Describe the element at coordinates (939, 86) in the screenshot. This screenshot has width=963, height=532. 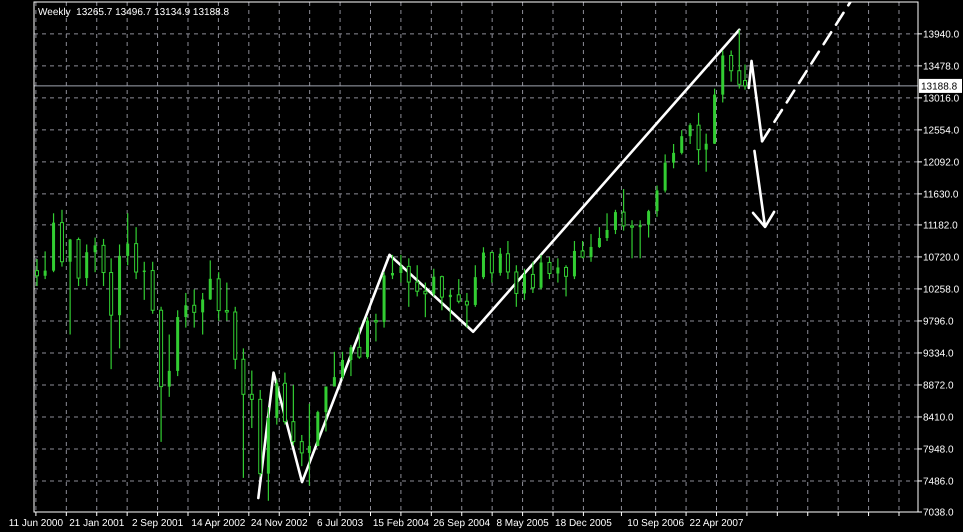
I see `ref-line-label: 13188.8` at that location.